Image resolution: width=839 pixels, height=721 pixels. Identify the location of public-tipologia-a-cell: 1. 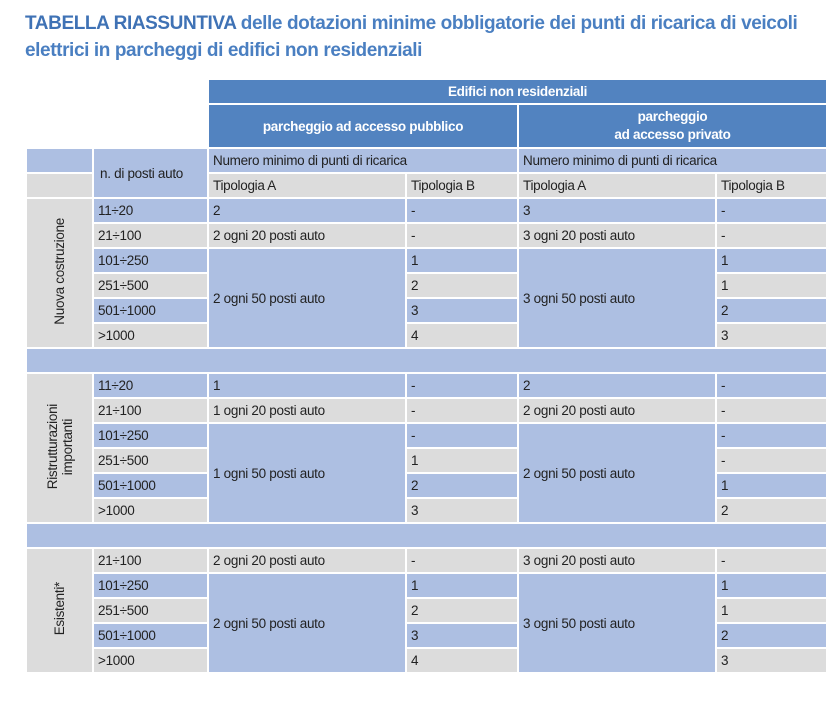
(307, 385).